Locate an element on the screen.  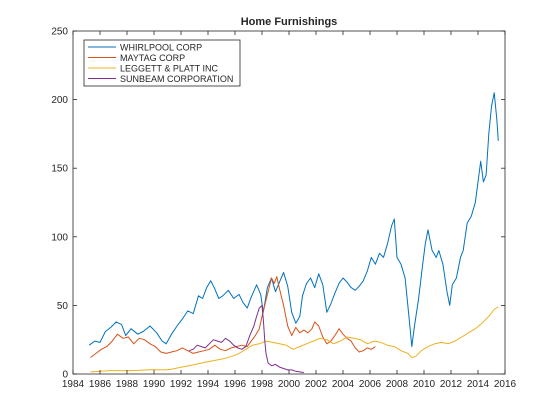
legend-label-1: MAYTAG CORP is located at coordinates (152, 58).